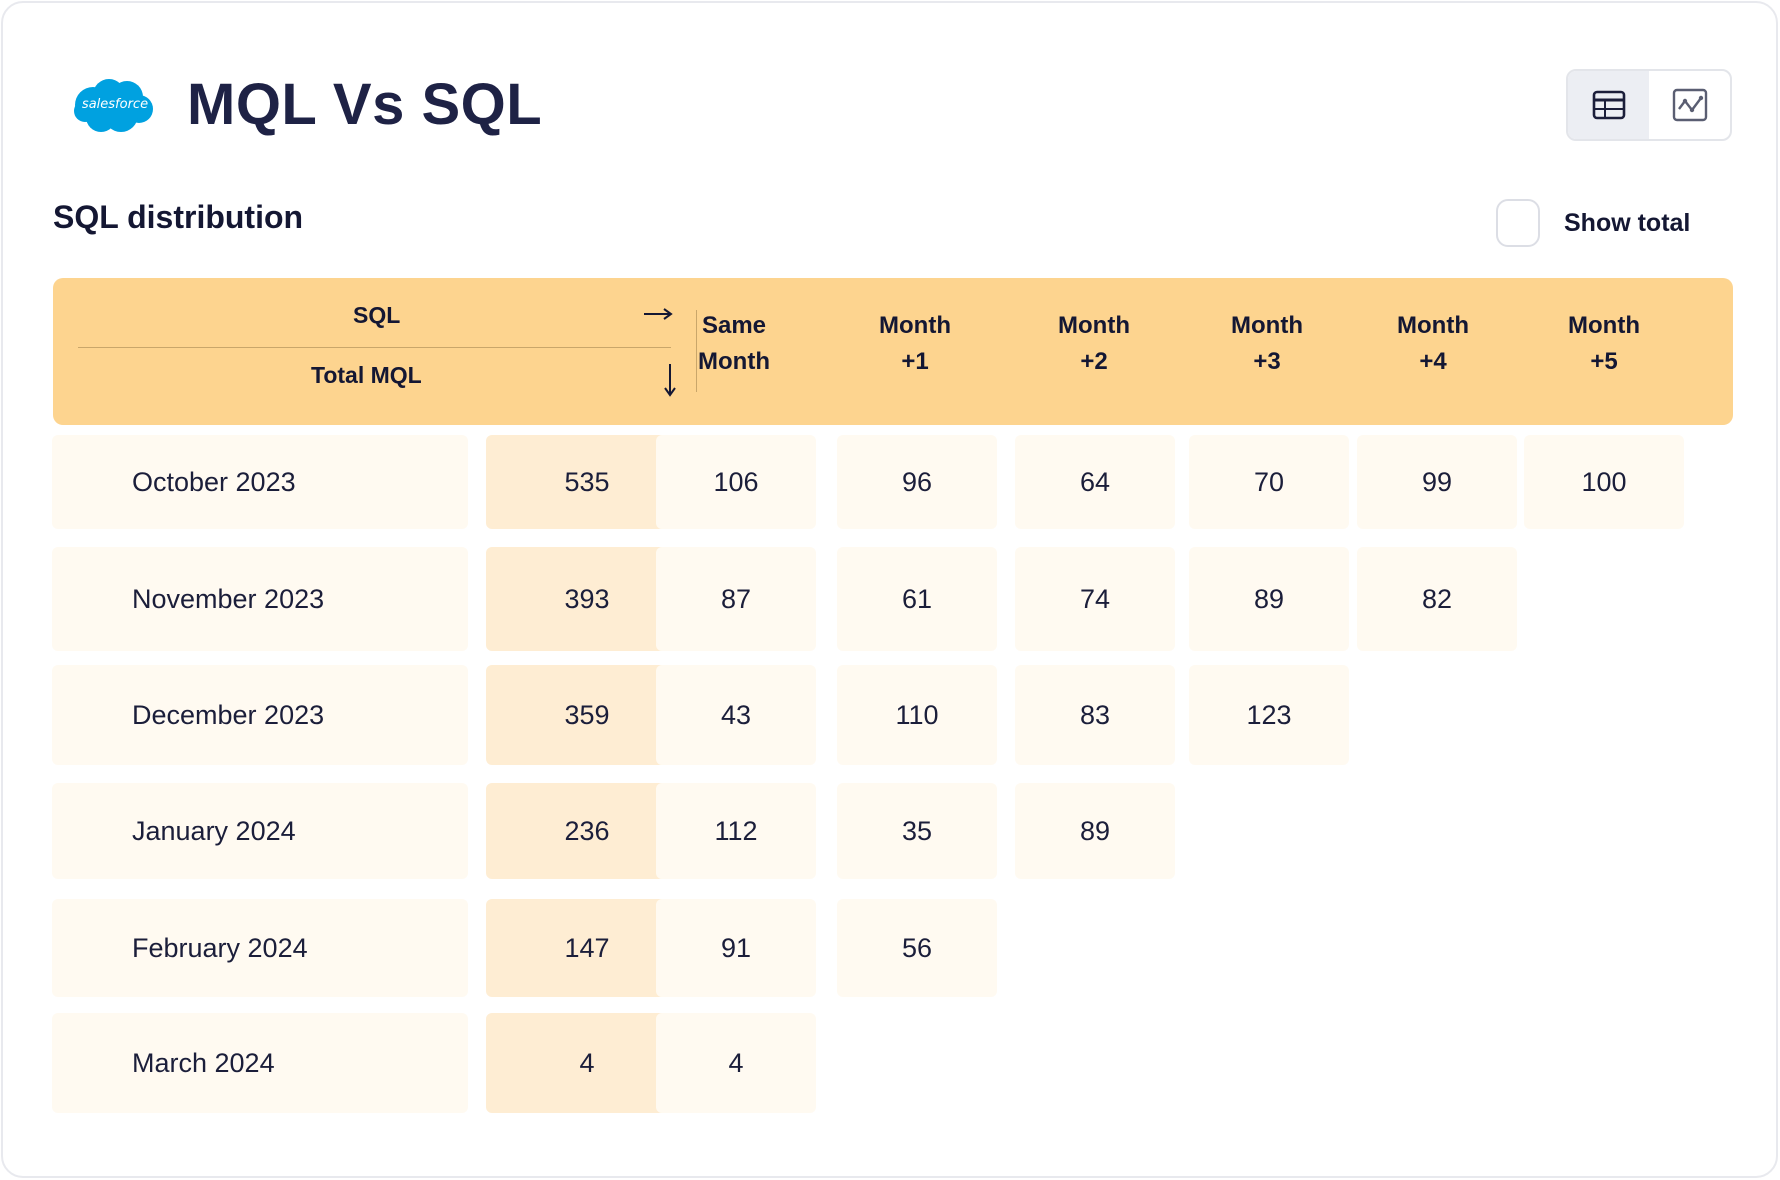 The width and height of the screenshot is (1780, 1180). What do you see at coordinates (736, 948) in the screenshot?
I see `sql-value-cell: 91` at bounding box center [736, 948].